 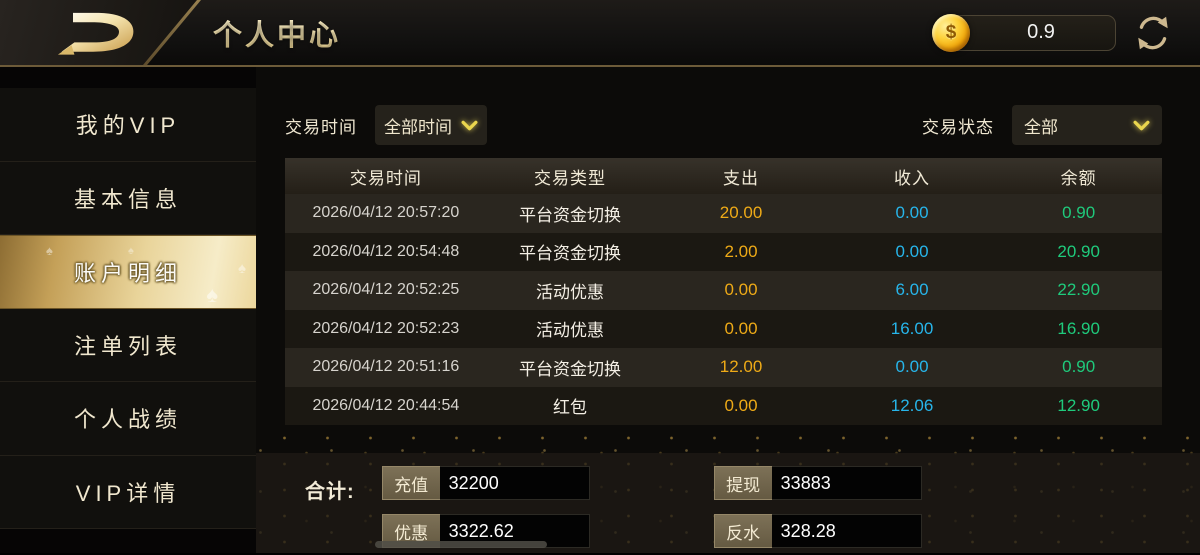 I want to click on summary-field: 提现 33883, so click(x=817, y=483).